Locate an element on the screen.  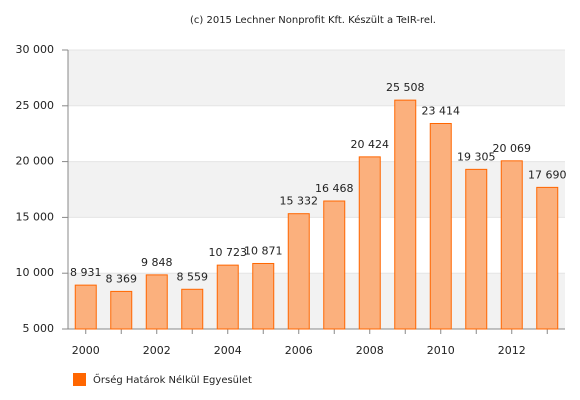
x-tick-label: 2006 is located at coordinates (299, 350).